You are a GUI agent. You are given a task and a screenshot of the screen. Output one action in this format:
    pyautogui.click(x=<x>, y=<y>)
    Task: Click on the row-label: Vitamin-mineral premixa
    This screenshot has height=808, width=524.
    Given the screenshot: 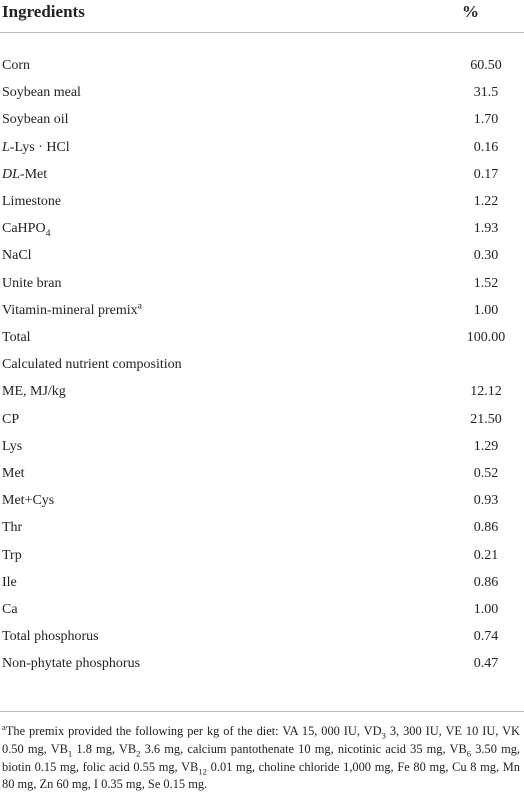 What is the action you would take?
    pyautogui.click(x=72, y=310)
    